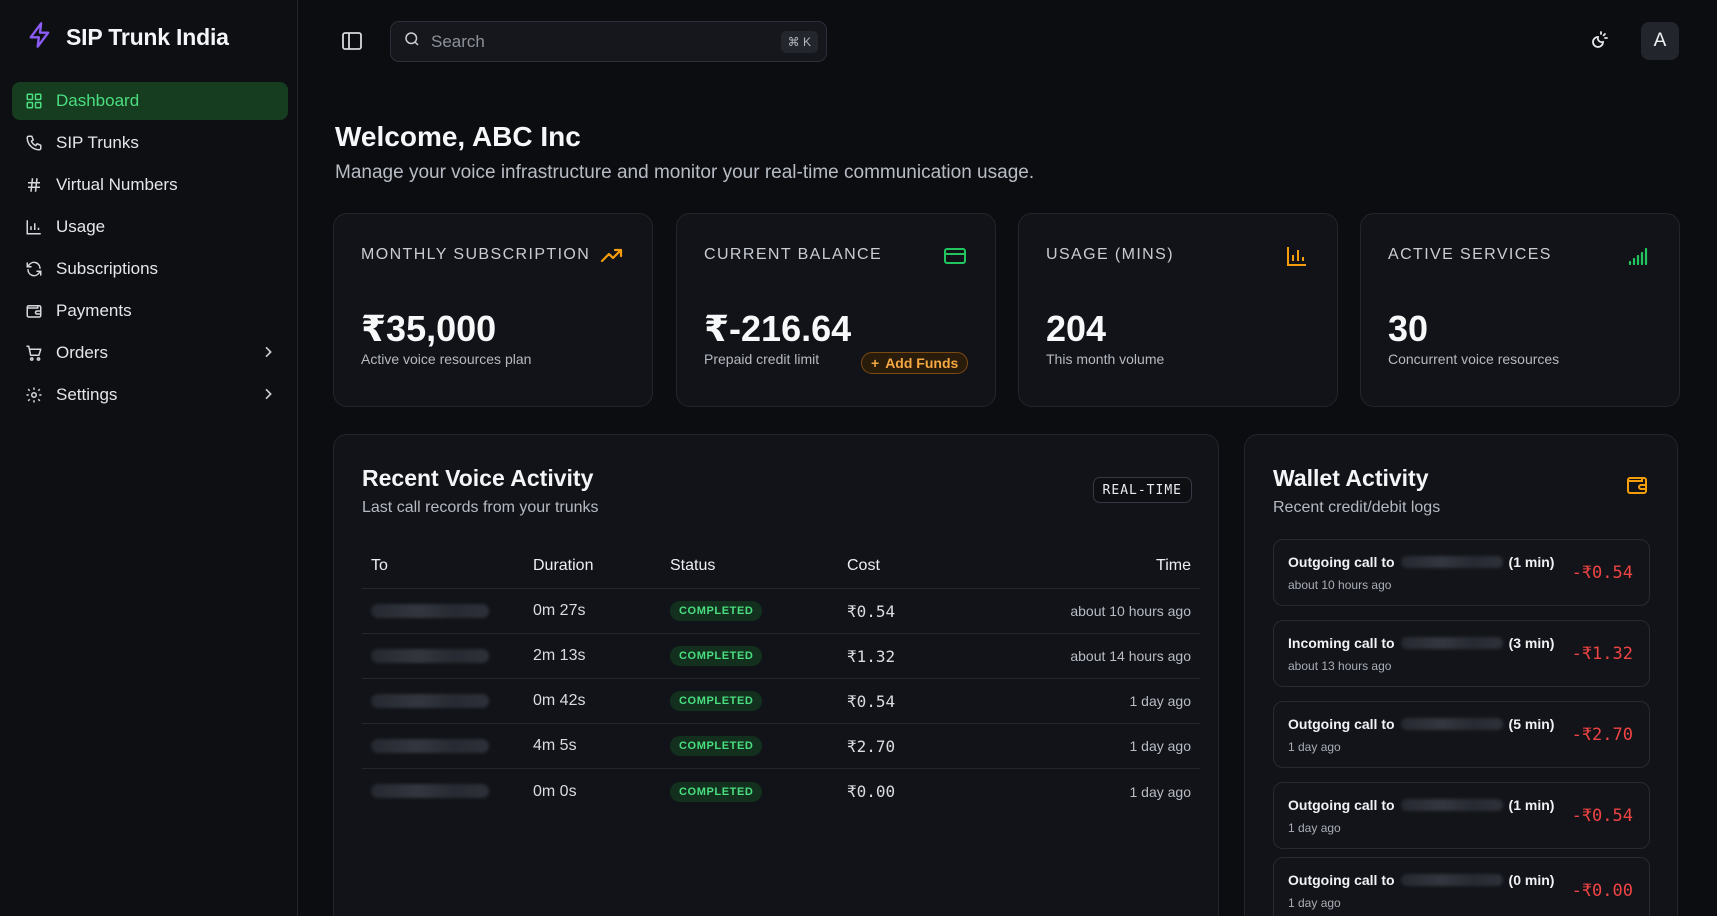 This screenshot has width=1717, height=916. I want to click on wallet-log-prefix: Incoming call to, so click(1341, 643).